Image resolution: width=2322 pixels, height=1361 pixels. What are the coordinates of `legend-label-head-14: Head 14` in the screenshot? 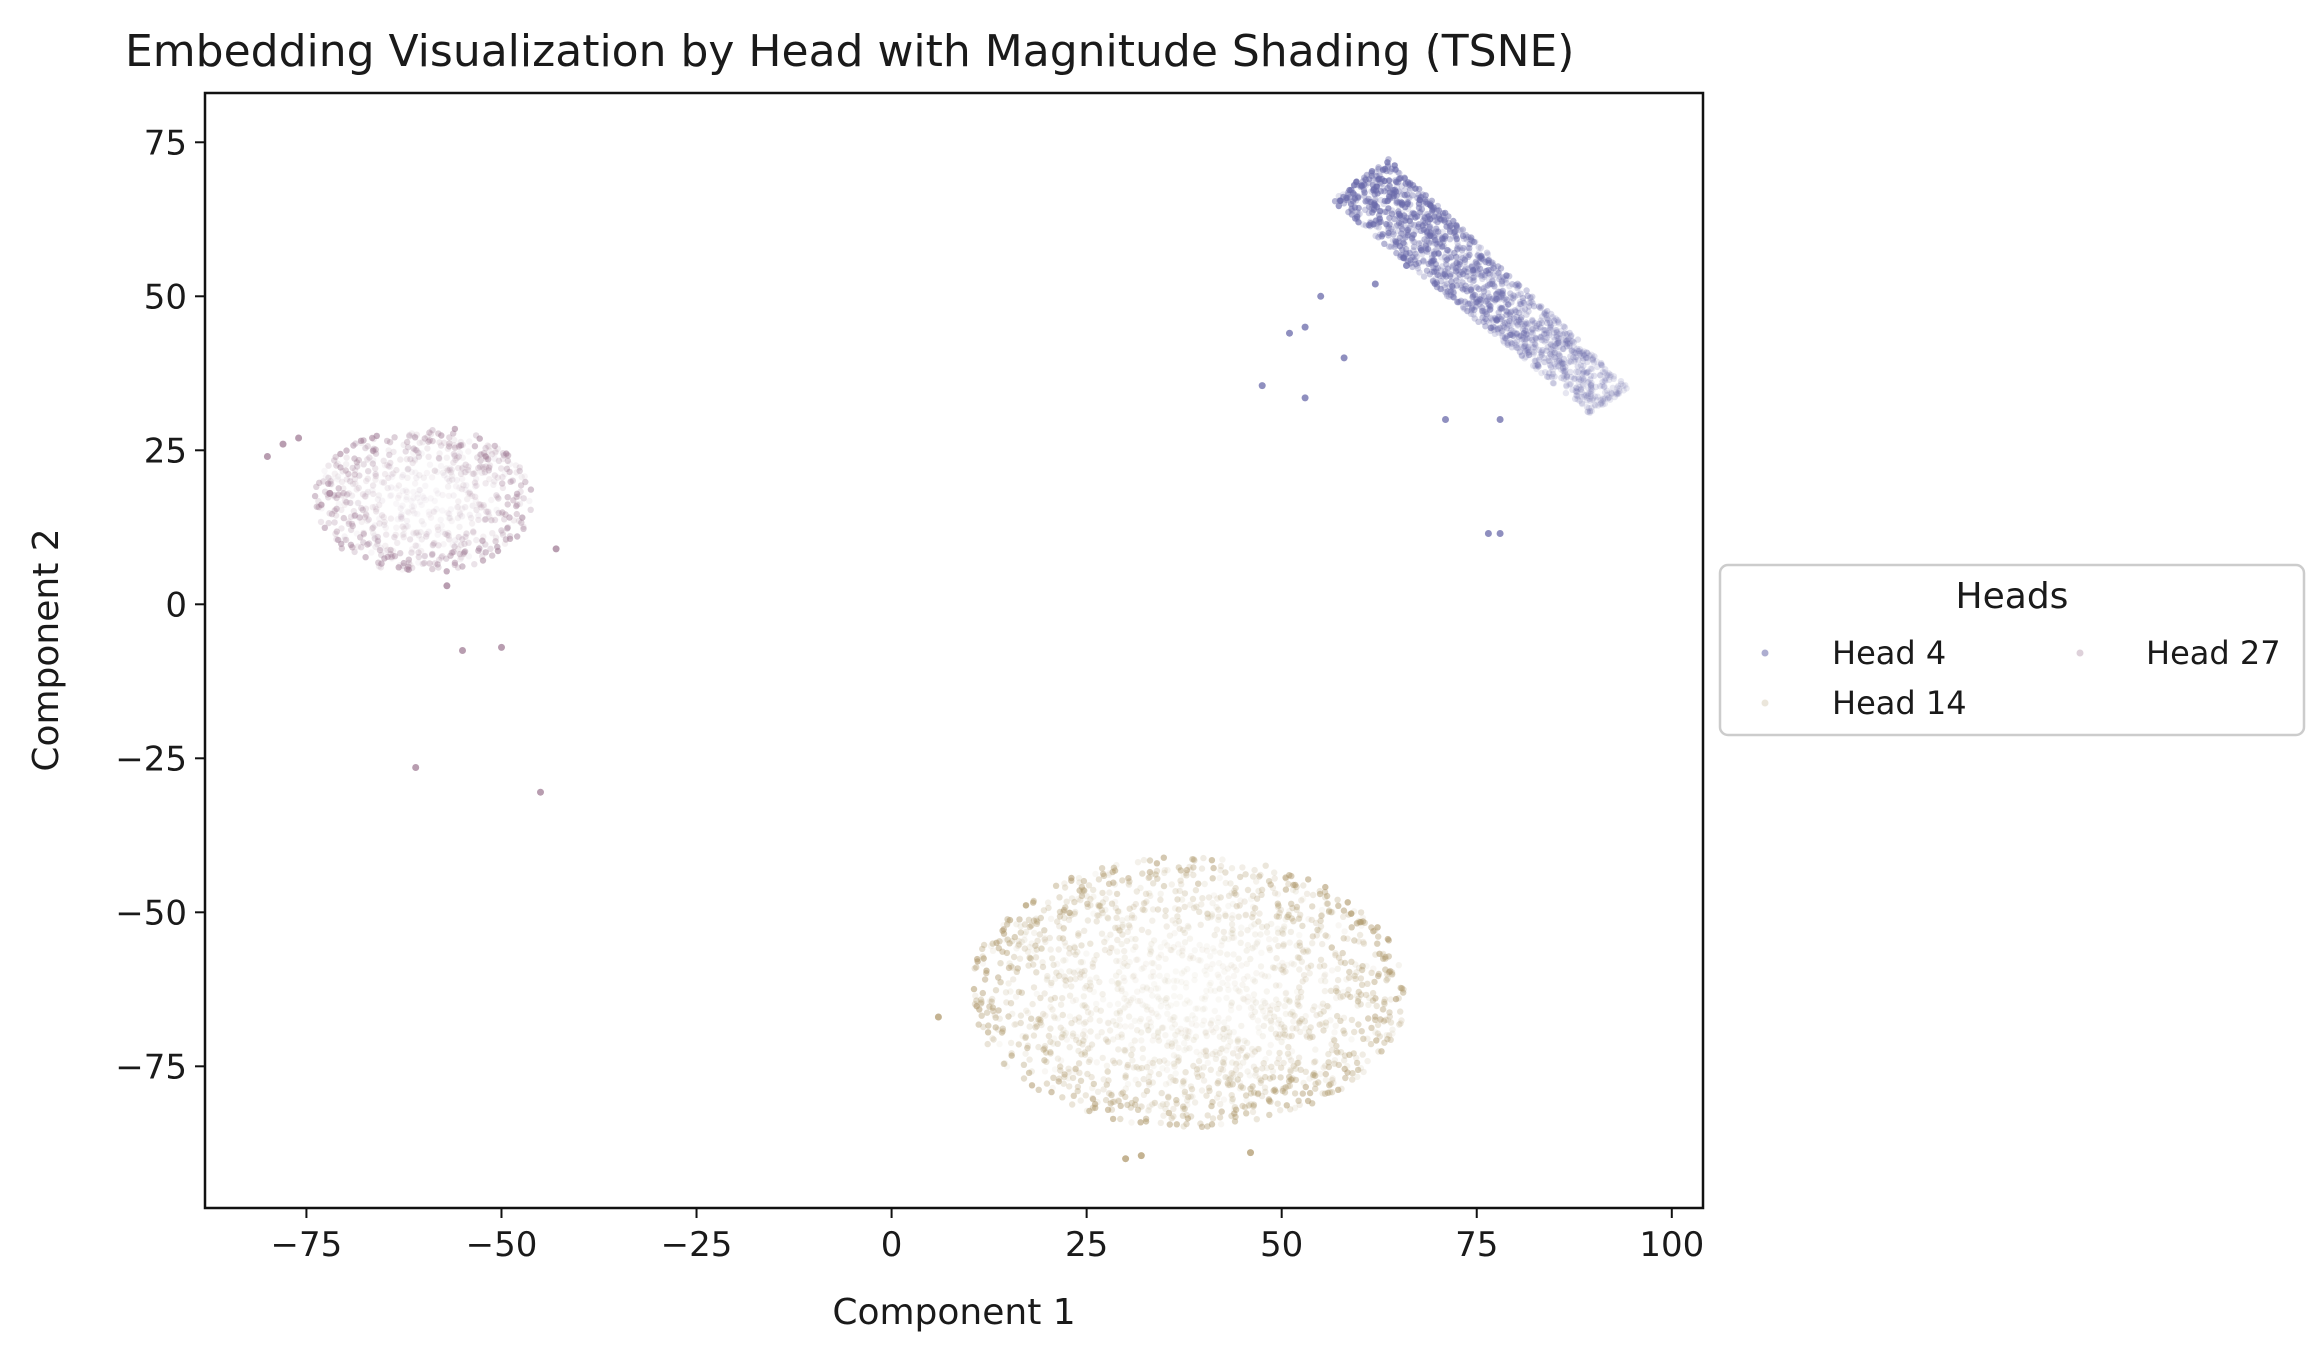 It's located at (1899, 703).